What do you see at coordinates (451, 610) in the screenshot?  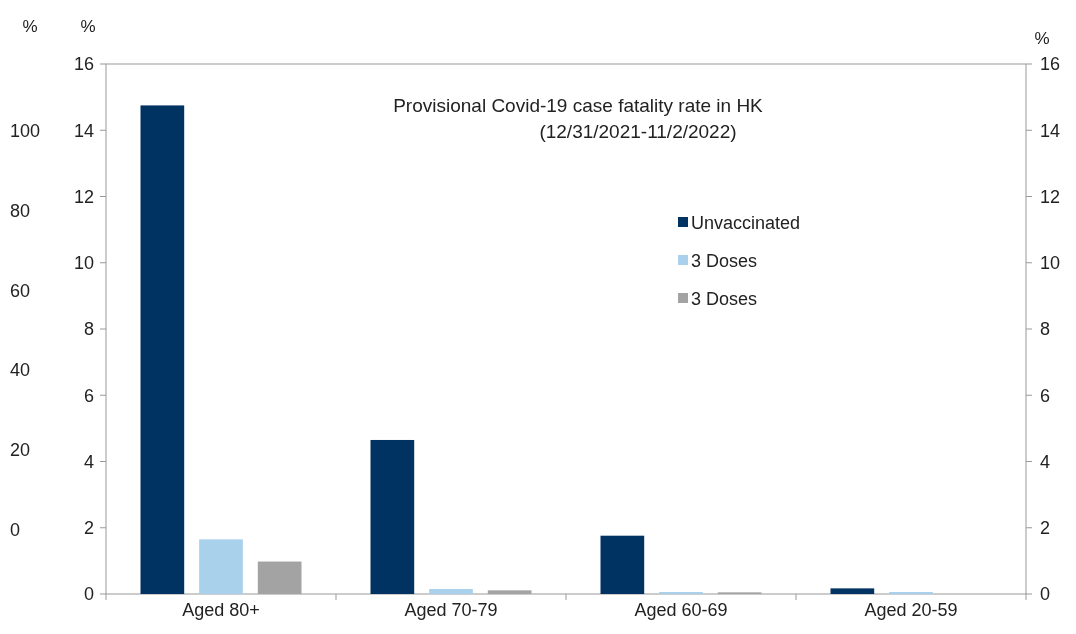 I see `x-tick-label: Aged 70-79` at bounding box center [451, 610].